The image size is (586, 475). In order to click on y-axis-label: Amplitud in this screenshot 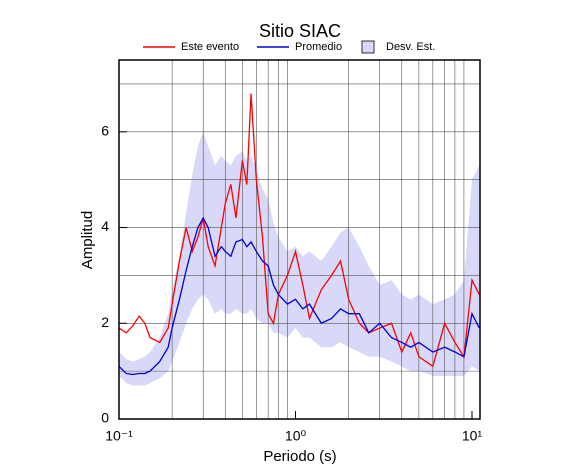, I will do `click(87, 240)`.